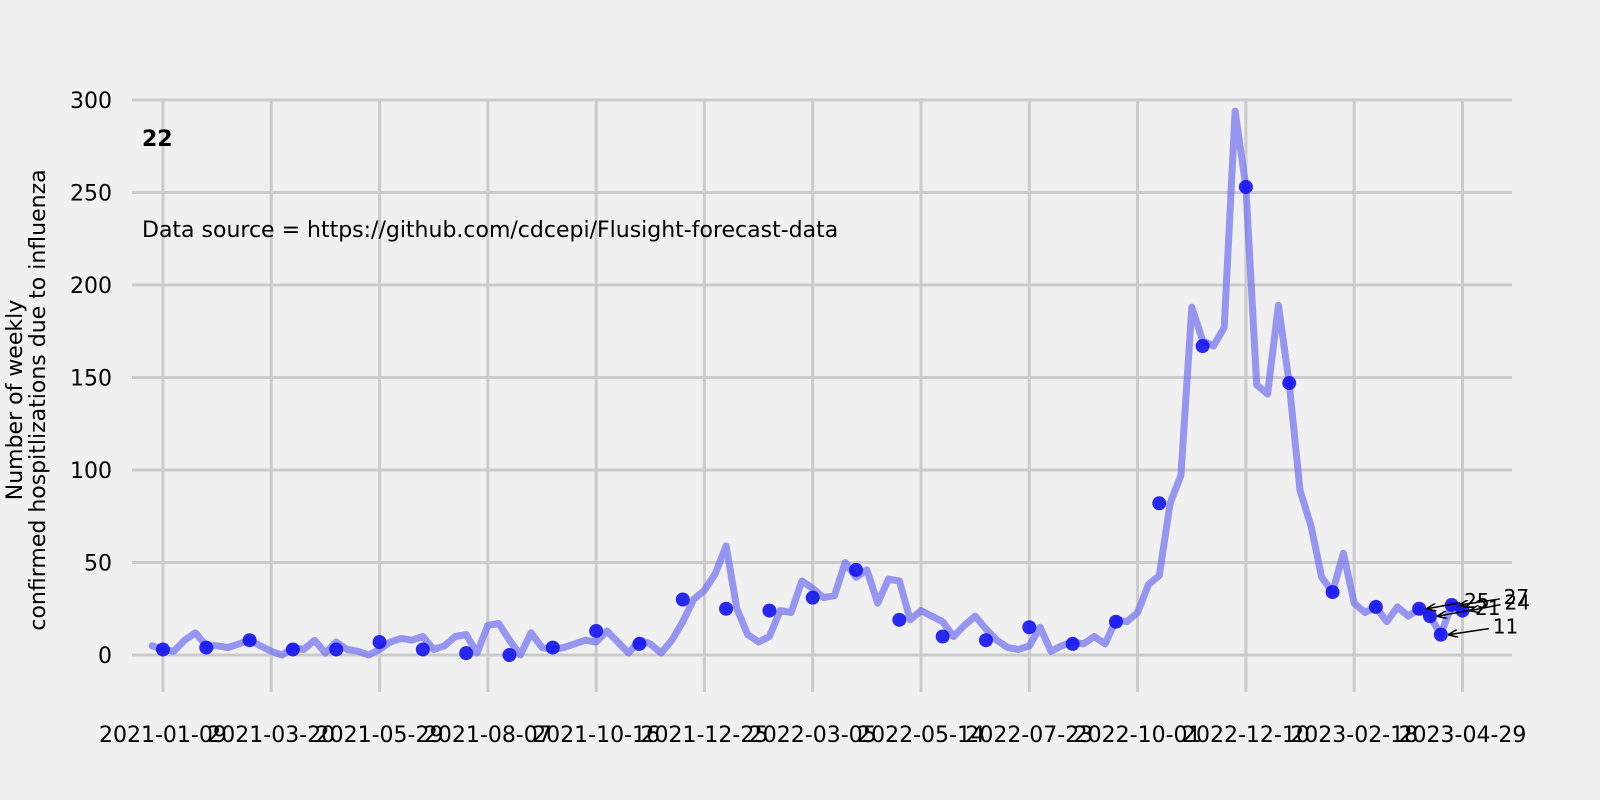 The height and width of the screenshot is (800, 1600). Describe the element at coordinates (1516, 597) in the screenshot. I see `annotation-label: 27` at that location.